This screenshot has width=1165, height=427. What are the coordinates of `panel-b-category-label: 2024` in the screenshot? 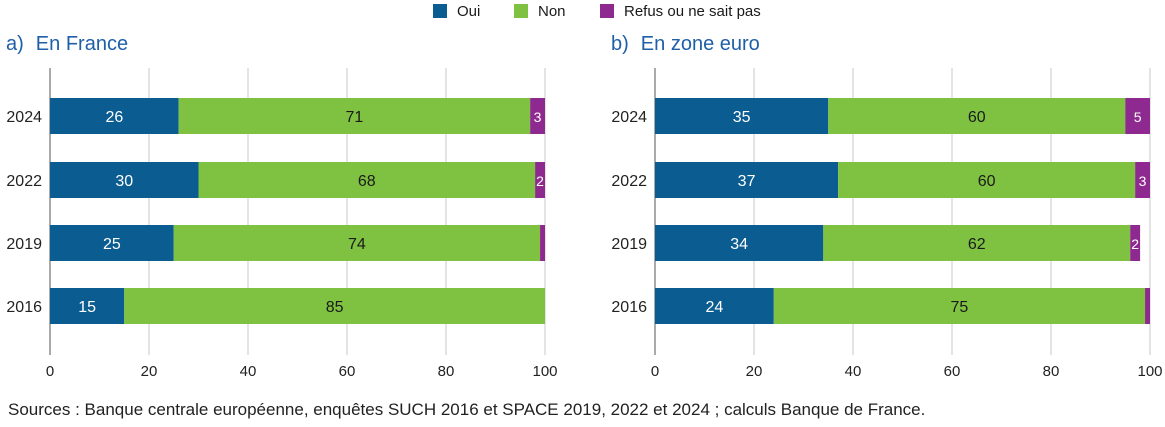 It's located at (629, 117).